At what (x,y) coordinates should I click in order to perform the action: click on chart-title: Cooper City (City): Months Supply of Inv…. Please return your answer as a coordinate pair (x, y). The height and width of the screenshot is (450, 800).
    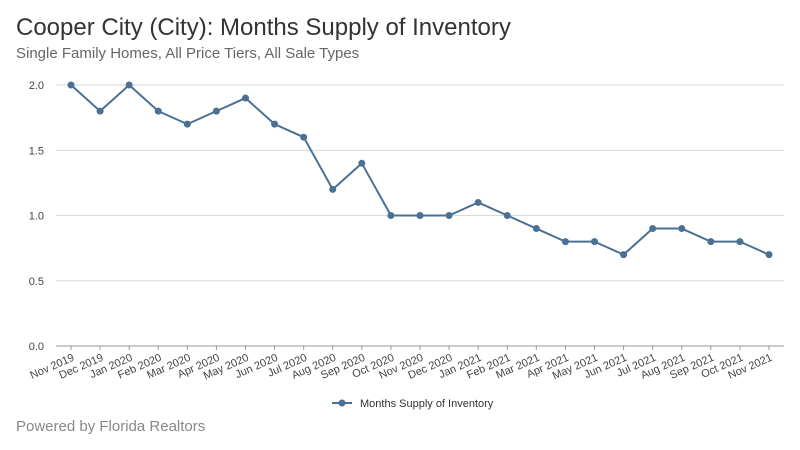
    Looking at the image, I should click on (263, 27).